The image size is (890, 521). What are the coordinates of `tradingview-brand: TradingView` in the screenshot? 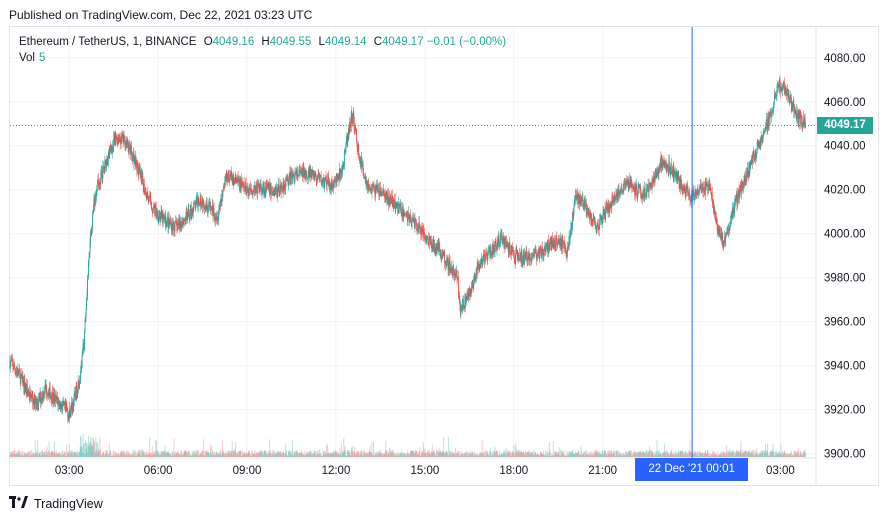 It's located at (56, 503).